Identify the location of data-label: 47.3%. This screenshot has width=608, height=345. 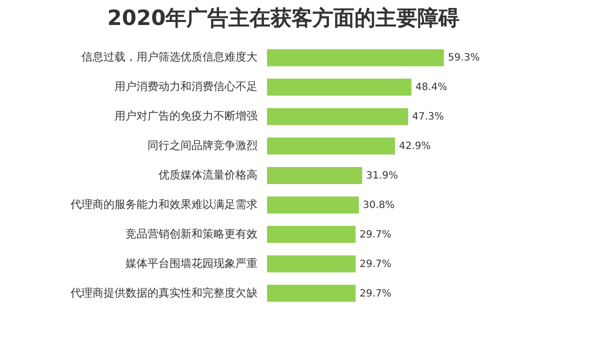
(428, 117).